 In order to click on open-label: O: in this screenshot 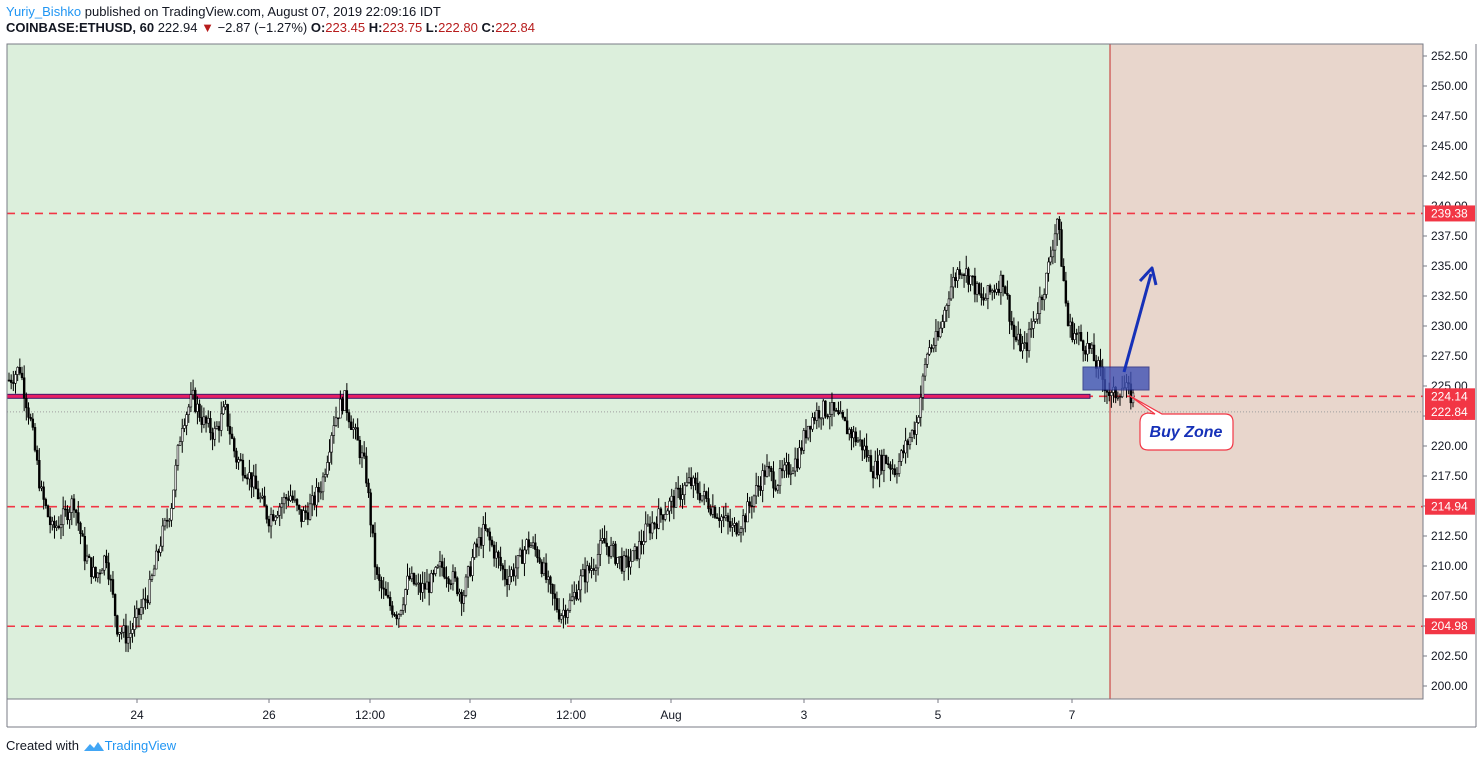, I will do `click(318, 27)`.